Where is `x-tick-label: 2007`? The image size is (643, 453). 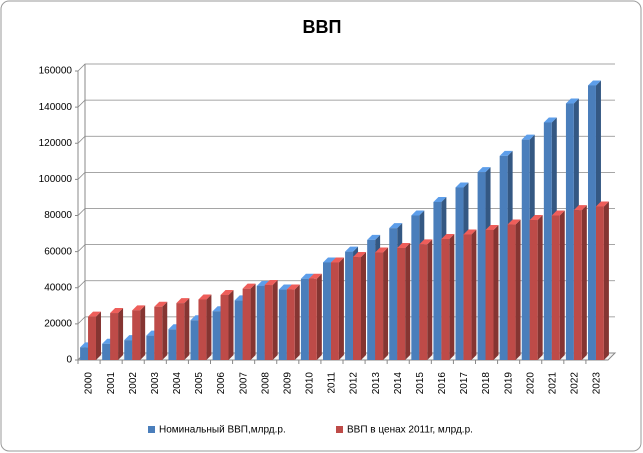 x-tick-label: 2007 is located at coordinates (243, 383).